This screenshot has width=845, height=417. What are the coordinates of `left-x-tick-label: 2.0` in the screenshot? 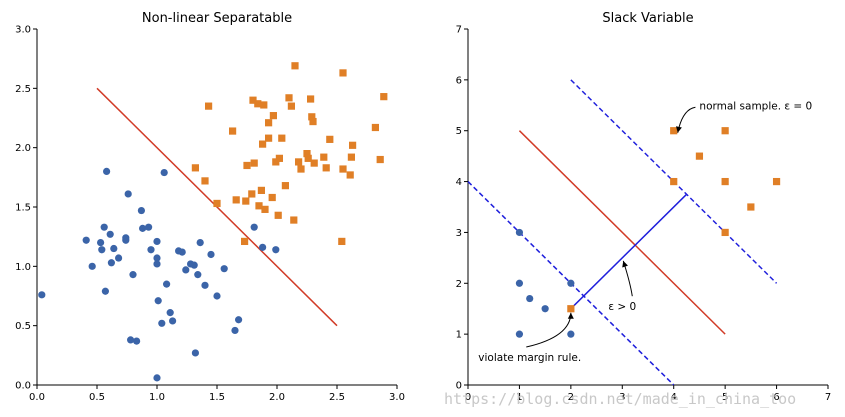 It's located at (277, 397).